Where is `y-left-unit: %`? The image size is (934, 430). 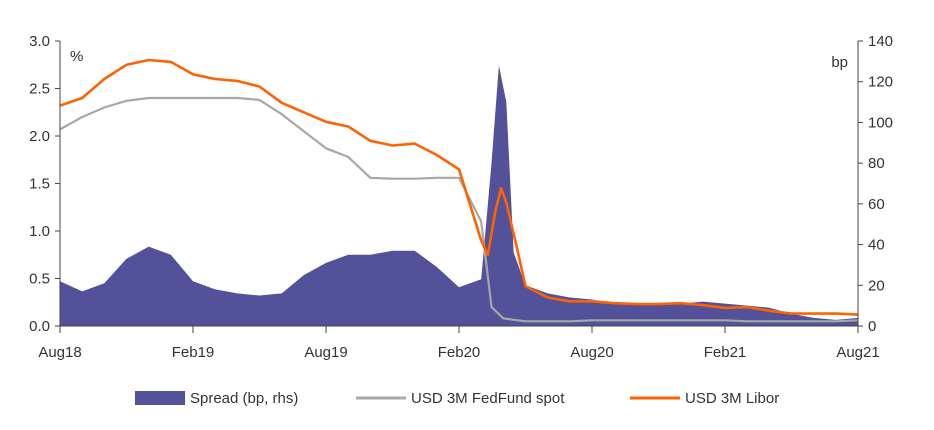
y-left-unit: % is located at coordinates (76, 56).